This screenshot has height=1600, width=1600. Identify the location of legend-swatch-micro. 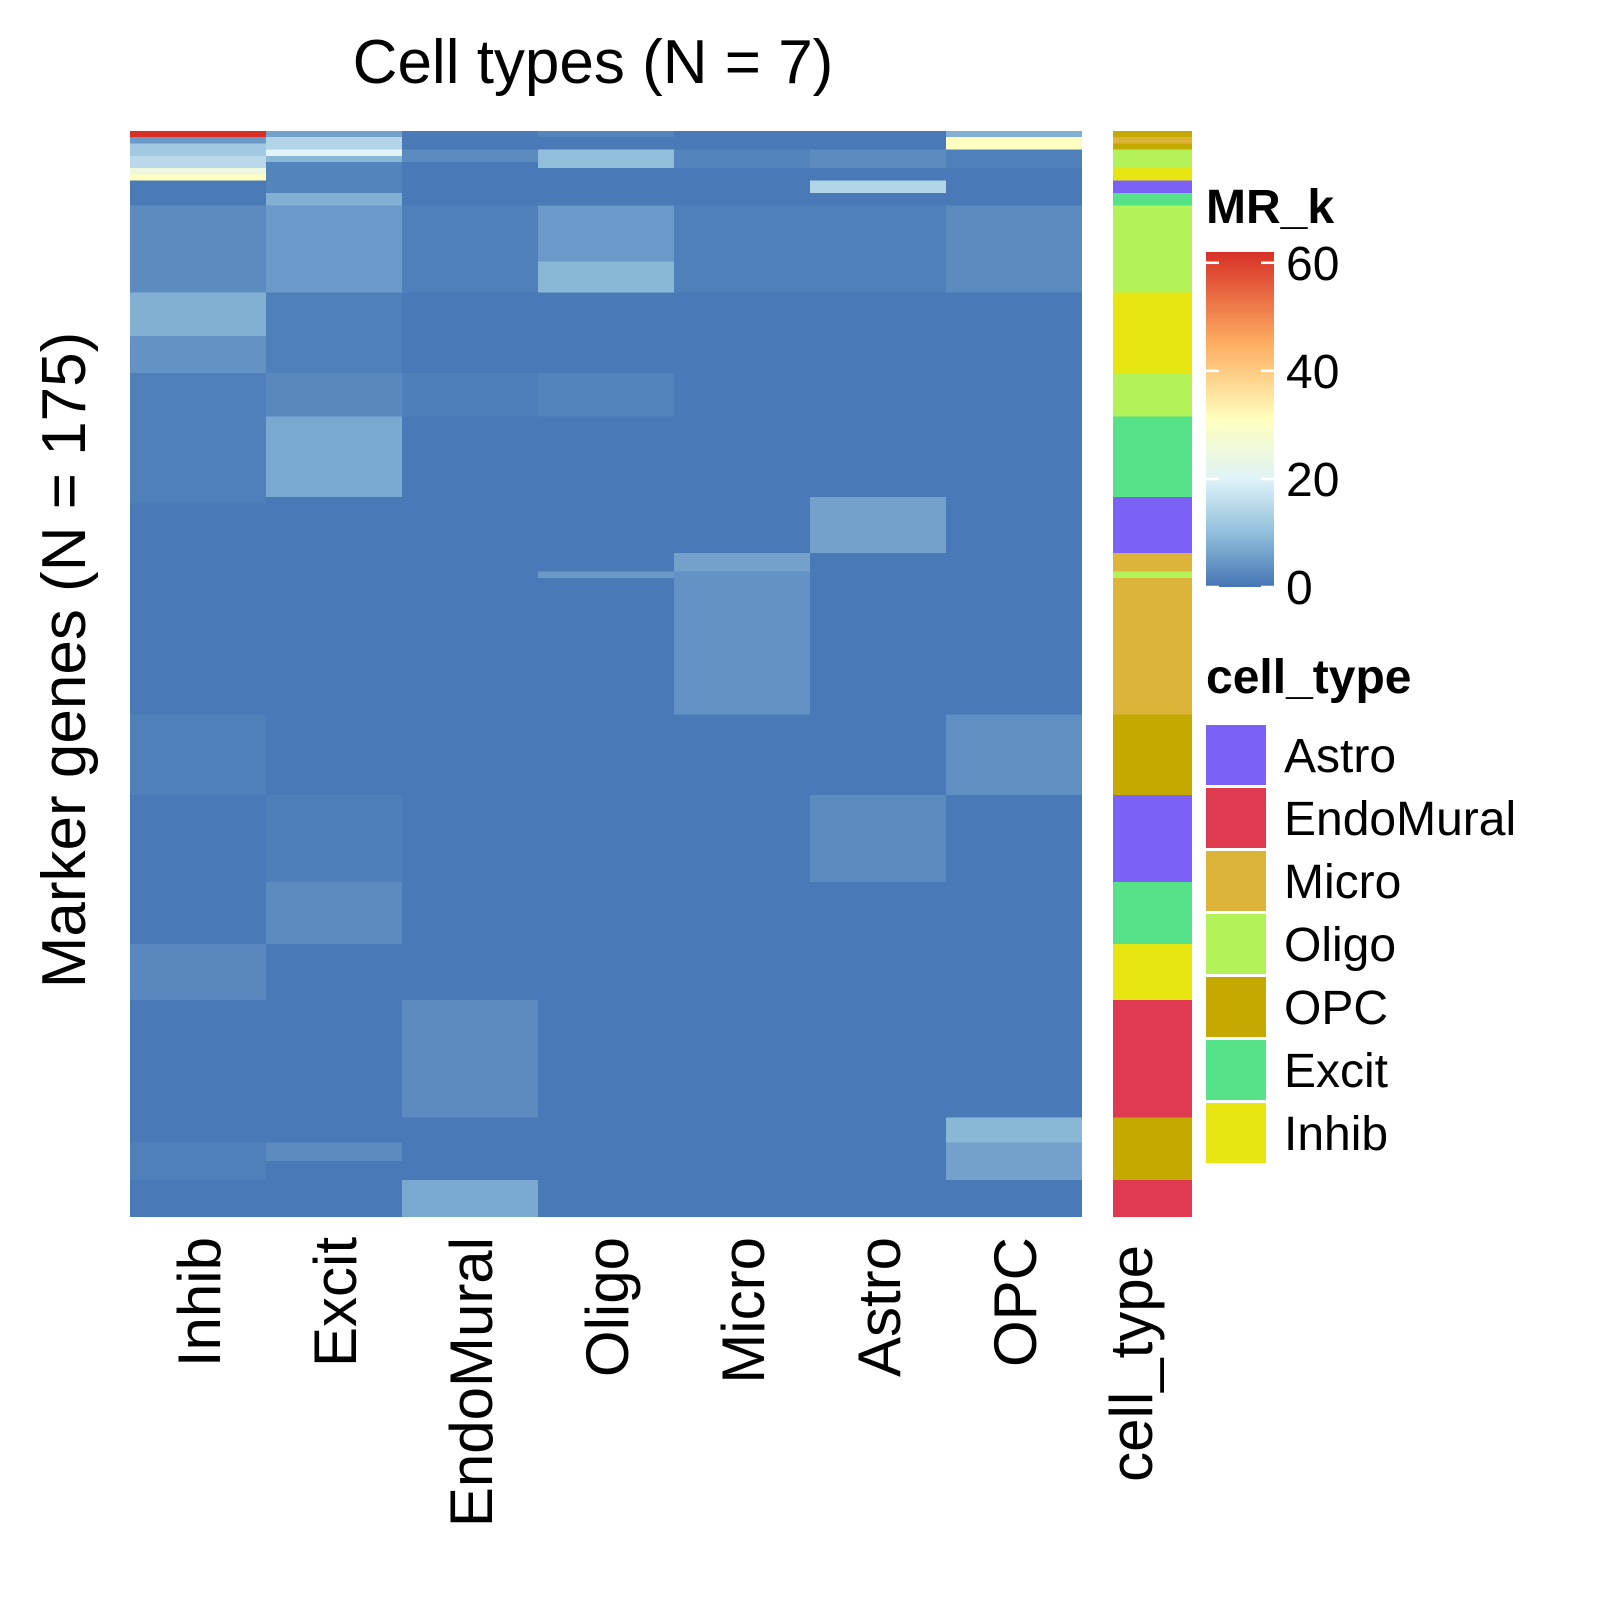
(1236, 881).